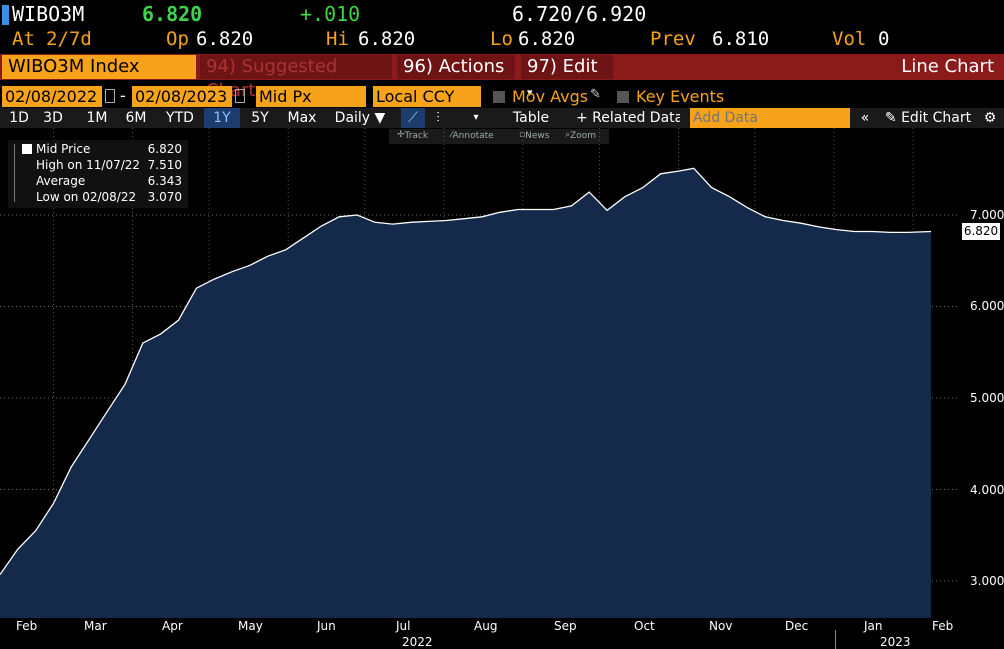 This screenshot has height=649, width=1004. I want to click on edit-label: 97) Edit, so click(562, 66).